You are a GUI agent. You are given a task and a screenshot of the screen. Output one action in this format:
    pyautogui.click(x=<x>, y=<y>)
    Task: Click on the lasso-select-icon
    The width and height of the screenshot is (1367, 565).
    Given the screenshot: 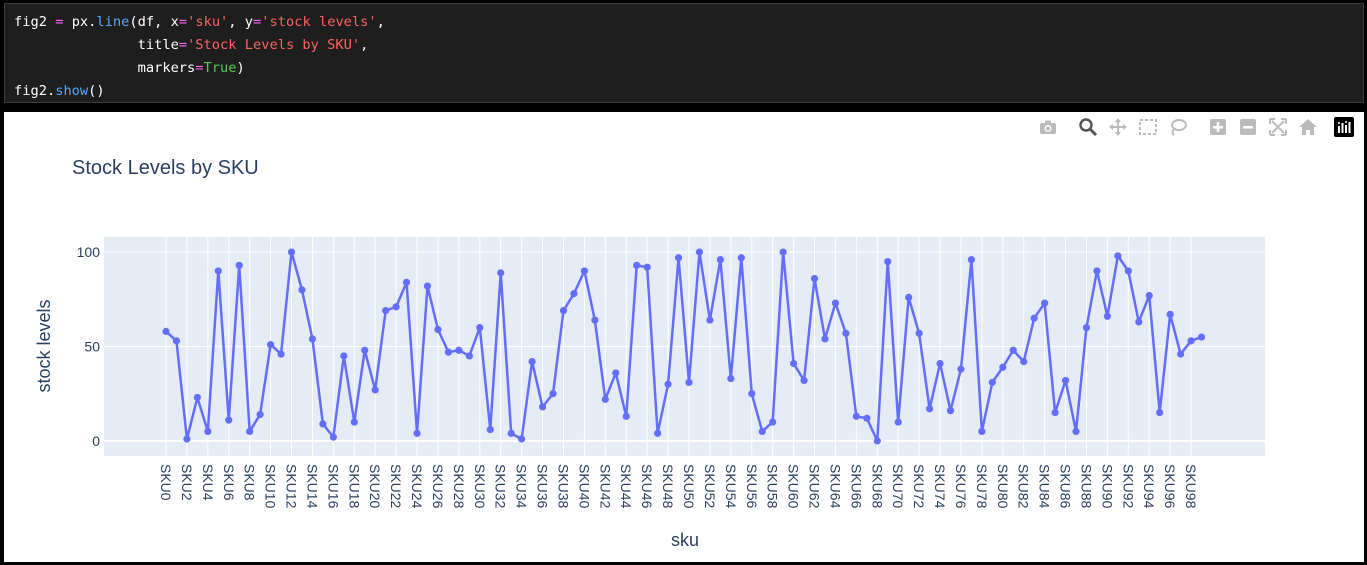 What is the action you would take?
    pyautogui.click(x=1178, y=127)
    